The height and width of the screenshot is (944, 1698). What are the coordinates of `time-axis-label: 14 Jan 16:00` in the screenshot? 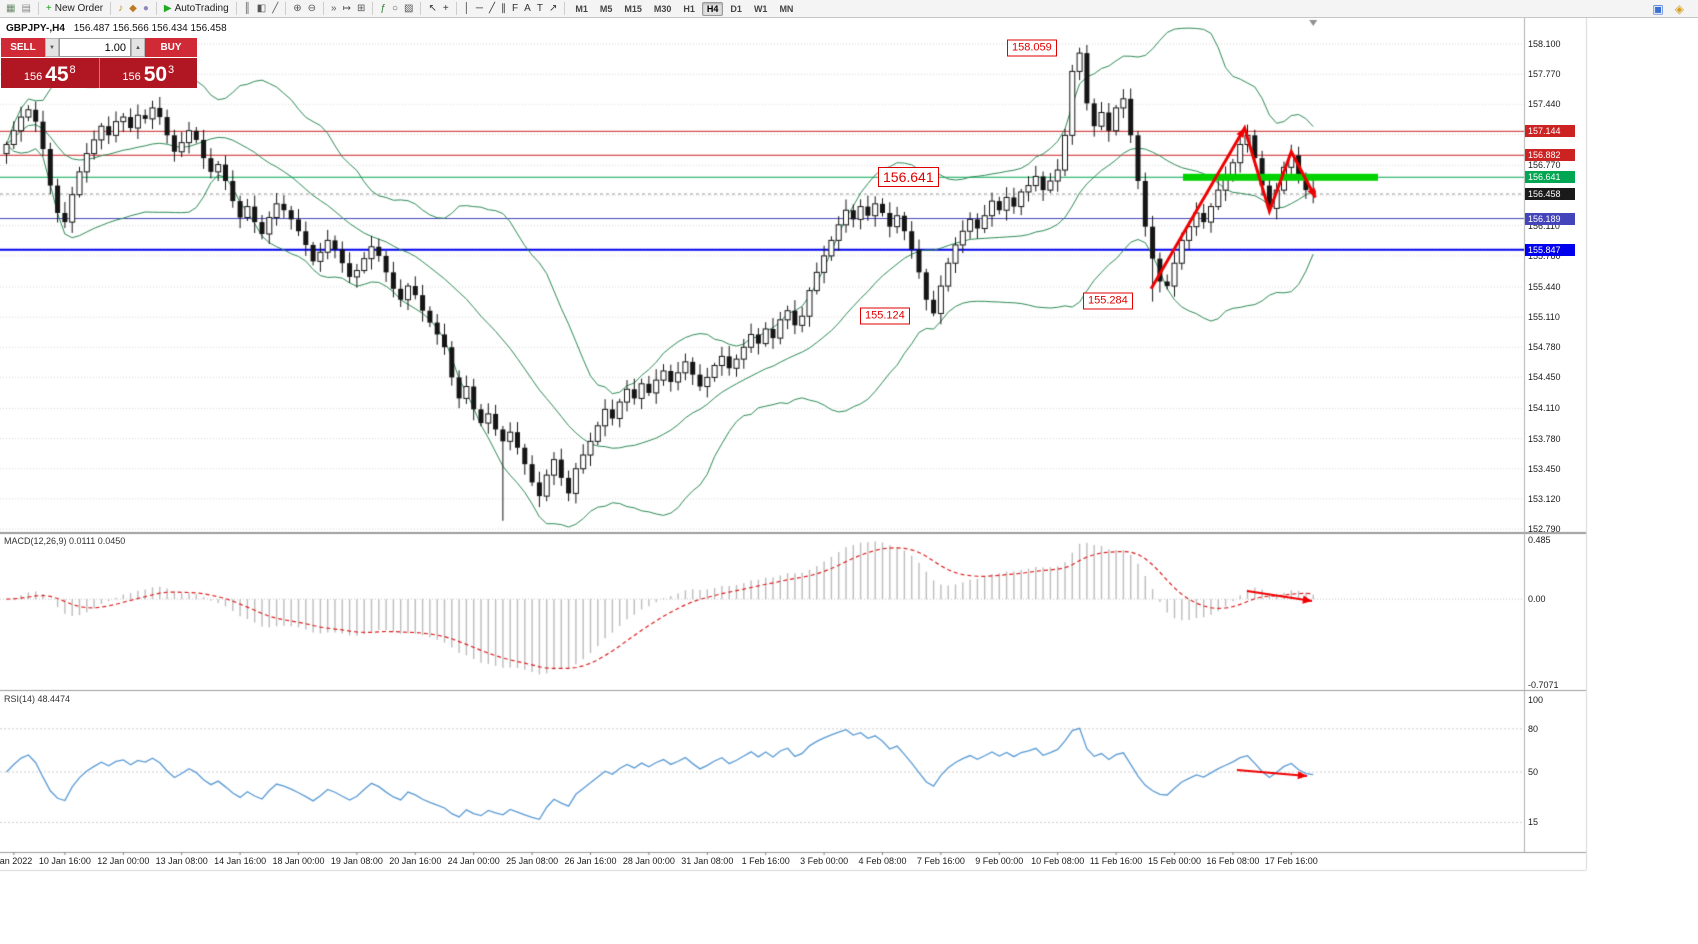 It's located at (240, 861).